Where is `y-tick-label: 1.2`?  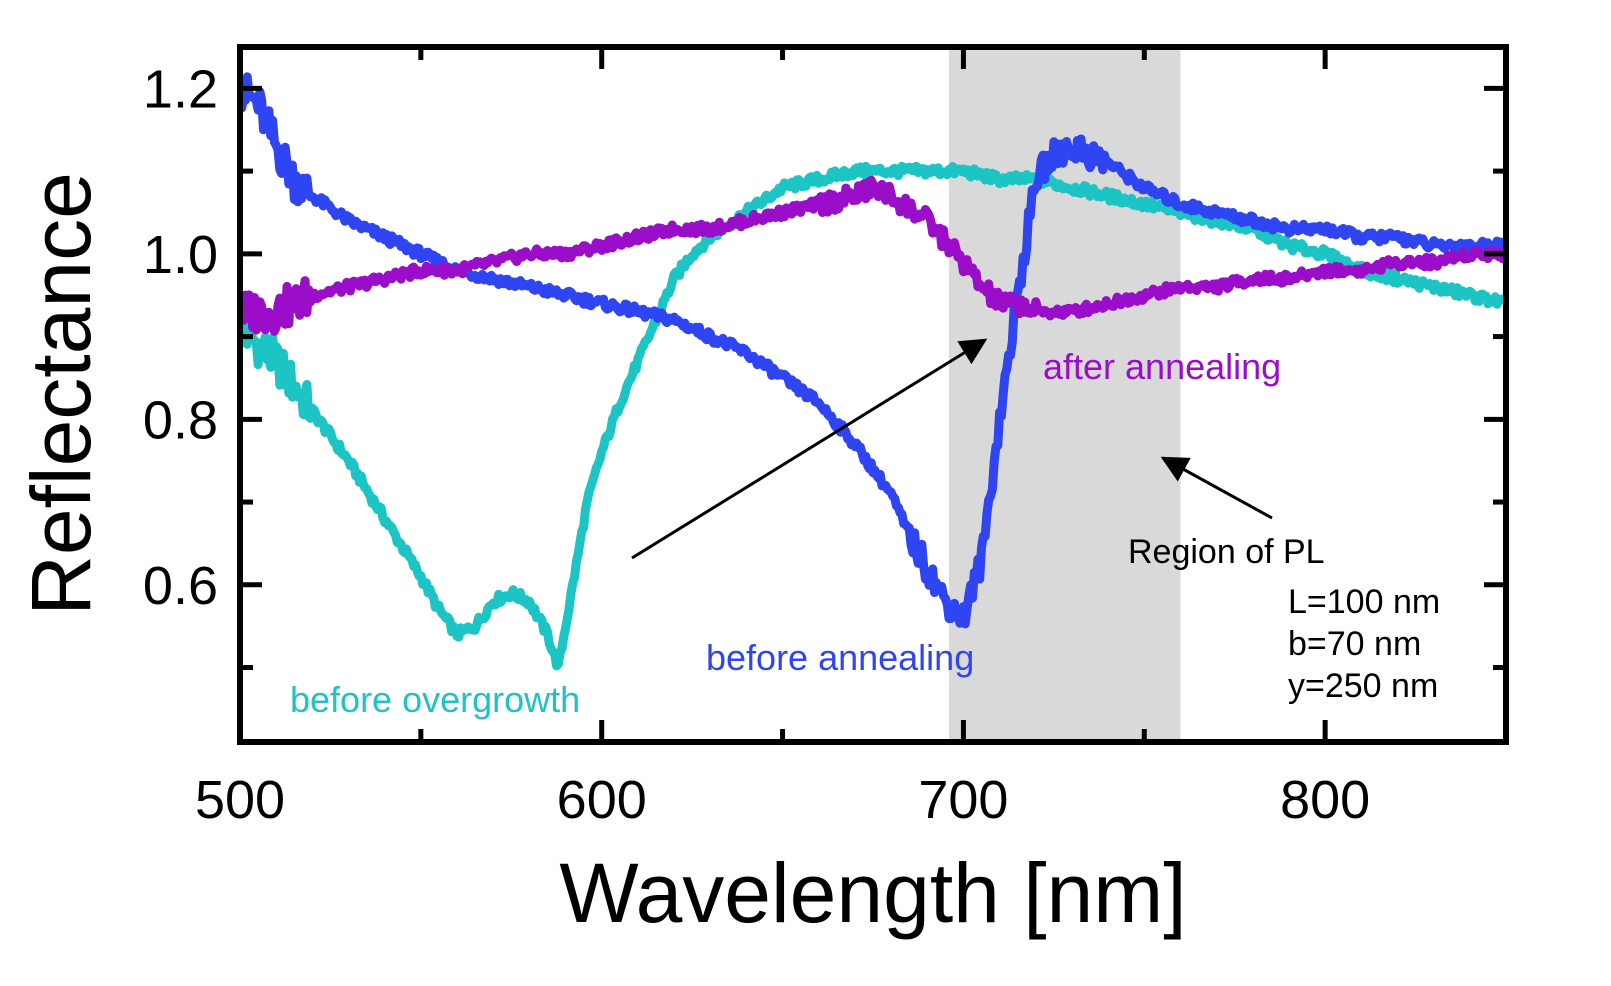 y-tick-label: 1.2 is located at coordinates (180, 89).